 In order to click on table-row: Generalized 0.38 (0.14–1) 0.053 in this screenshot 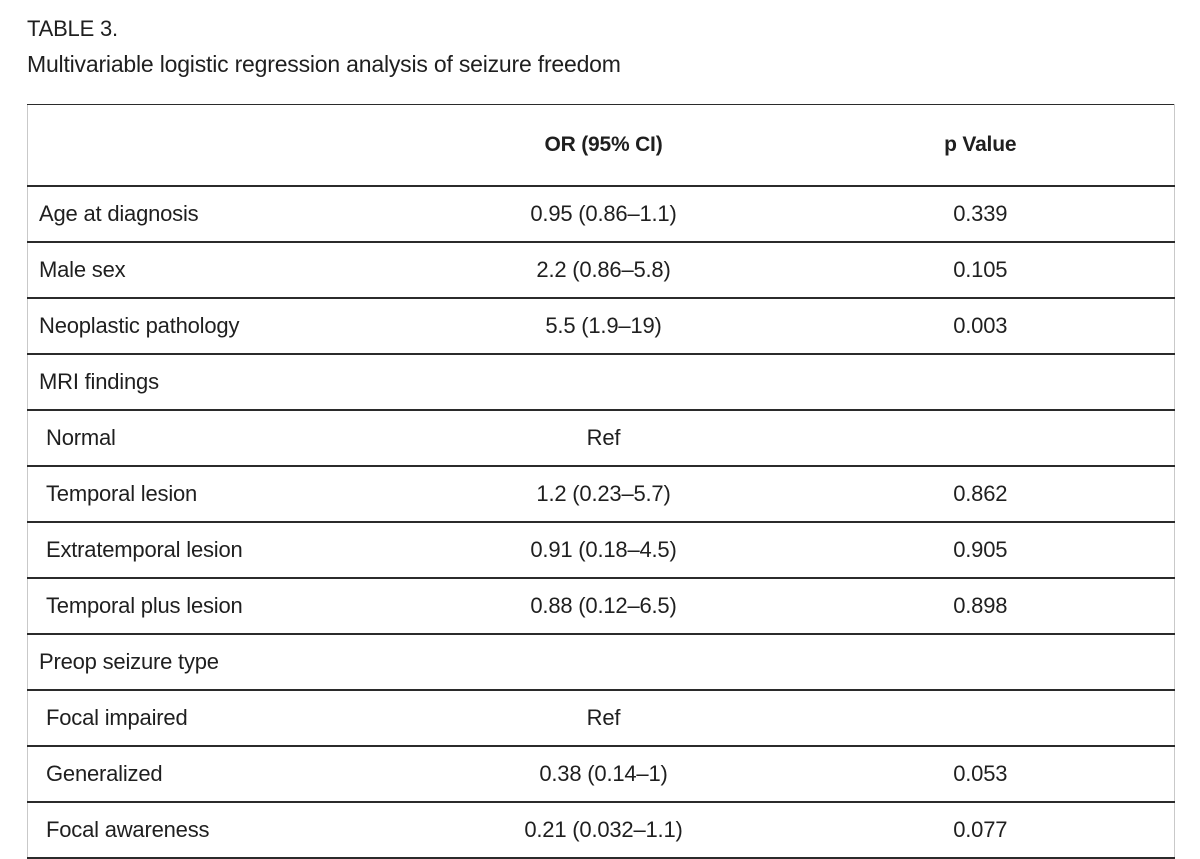, I will do `click(601, 773)`.